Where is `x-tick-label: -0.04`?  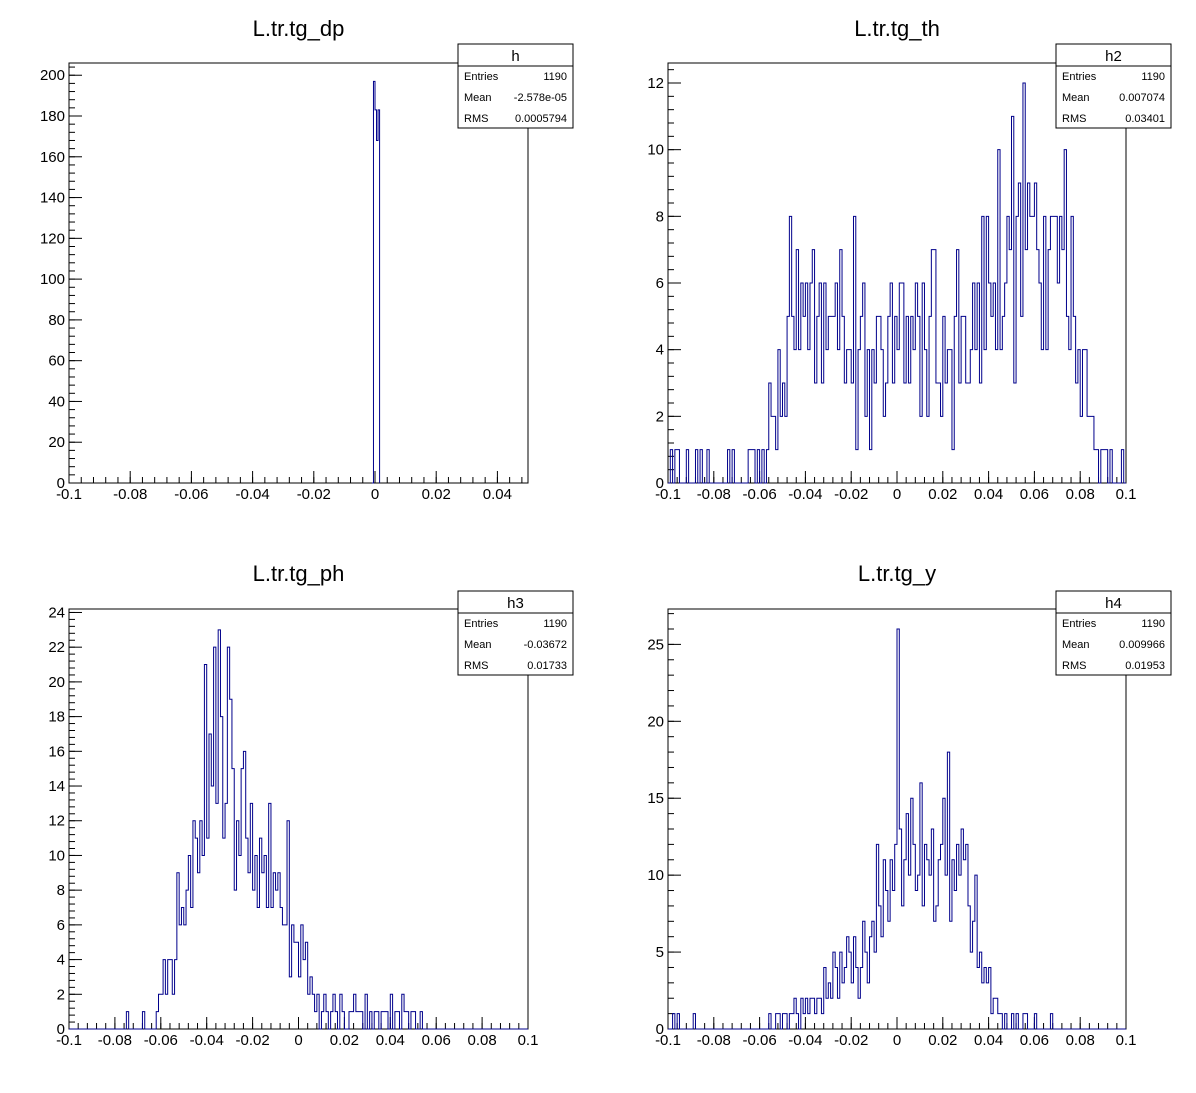 x-tick-label: -0.04 is located at coordinates (252, 494).